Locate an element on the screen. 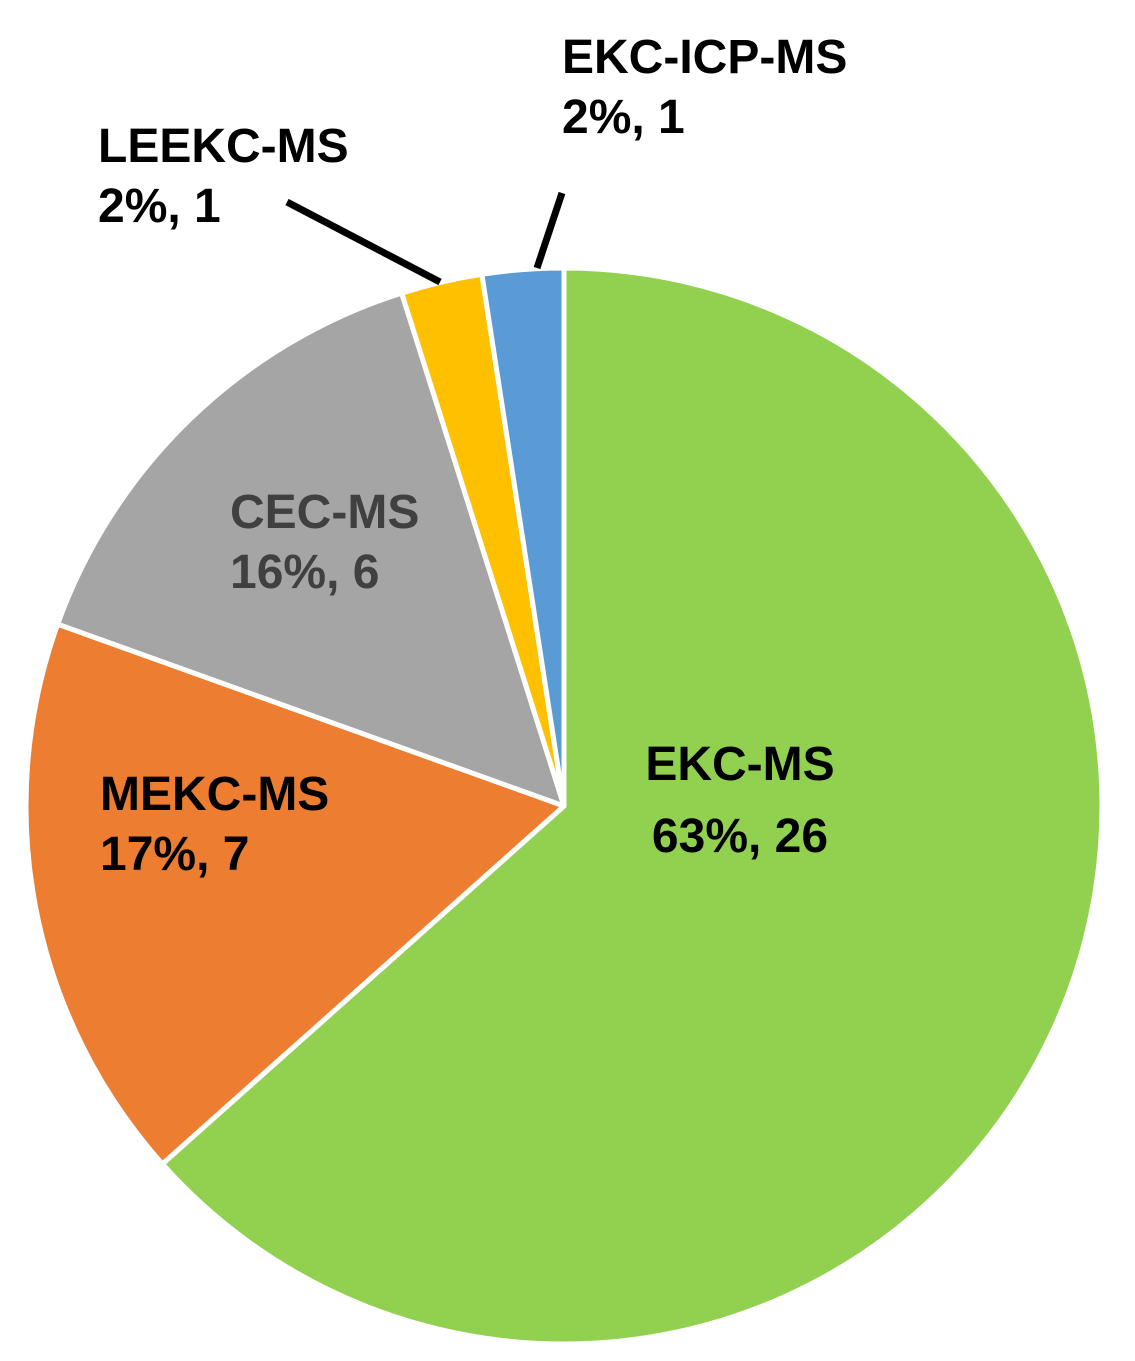  slice-value-label-leekc-ms: 2%, 1 is located at coordinates (159, 206).